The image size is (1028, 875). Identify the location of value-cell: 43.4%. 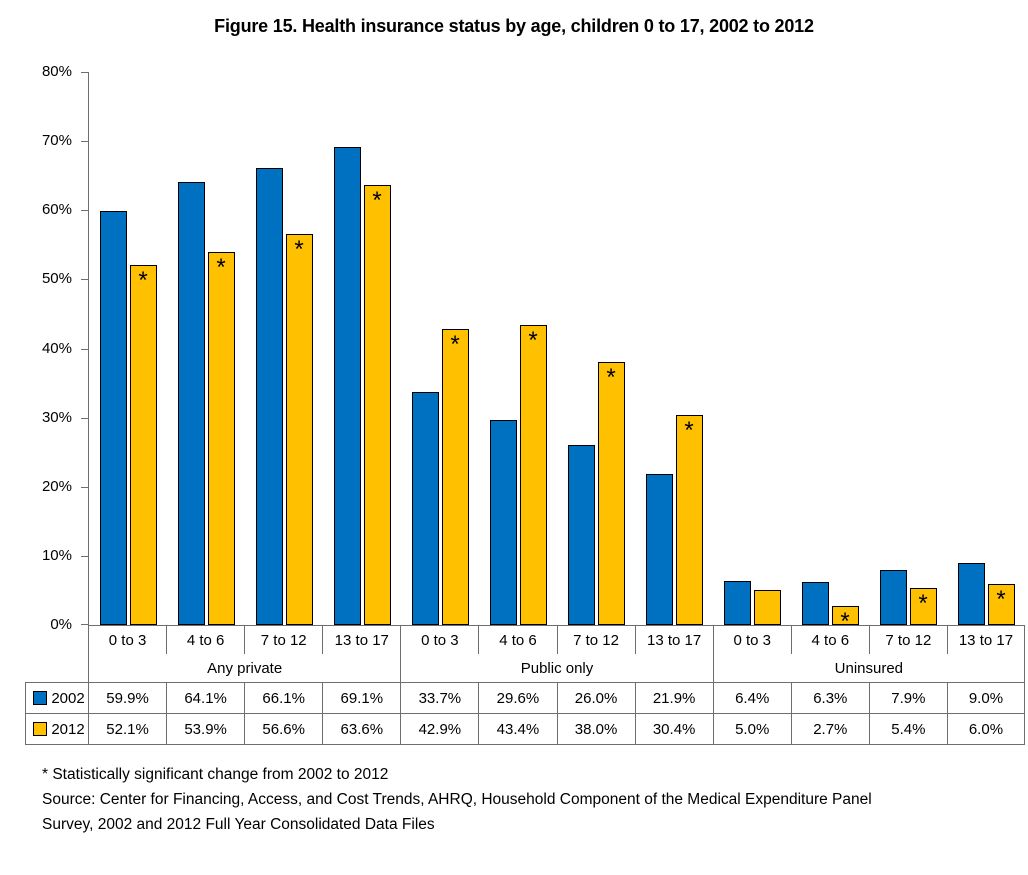
(517, 729).